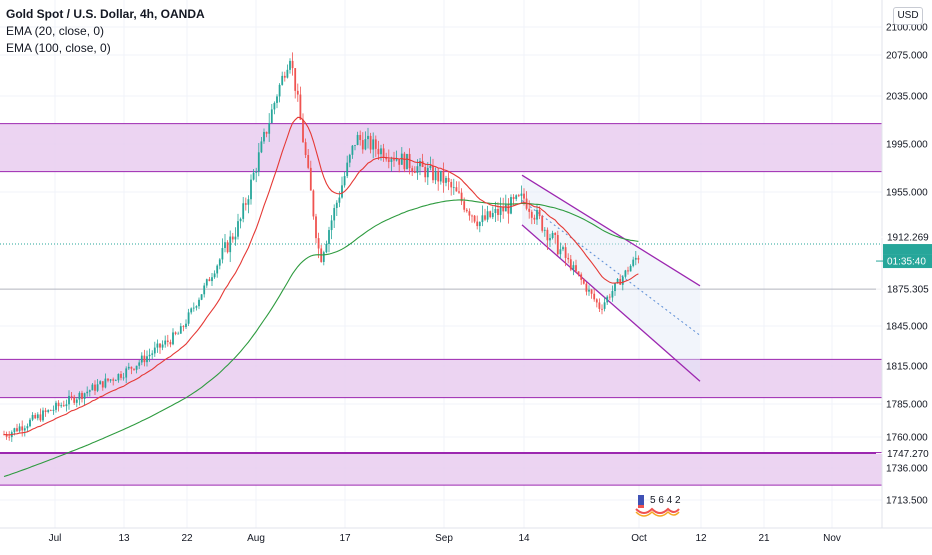  Describe the element at coordinates (764, 538) in the screenshot. I see `time-tick-label: 21` at that location.